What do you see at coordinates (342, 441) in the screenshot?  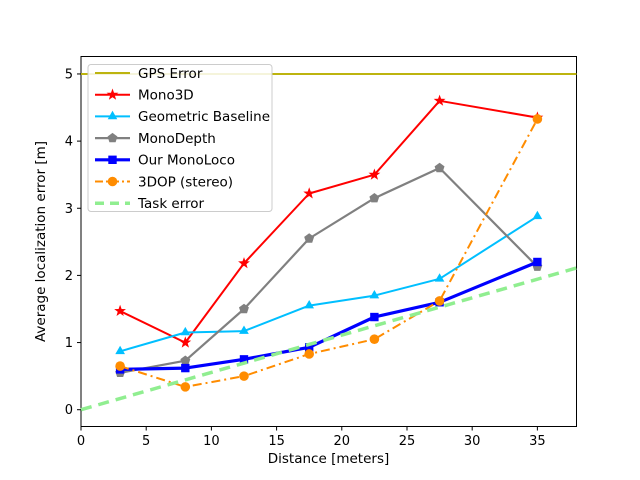 I see `x-tick-label: 20` at bounding box center [342, 441].